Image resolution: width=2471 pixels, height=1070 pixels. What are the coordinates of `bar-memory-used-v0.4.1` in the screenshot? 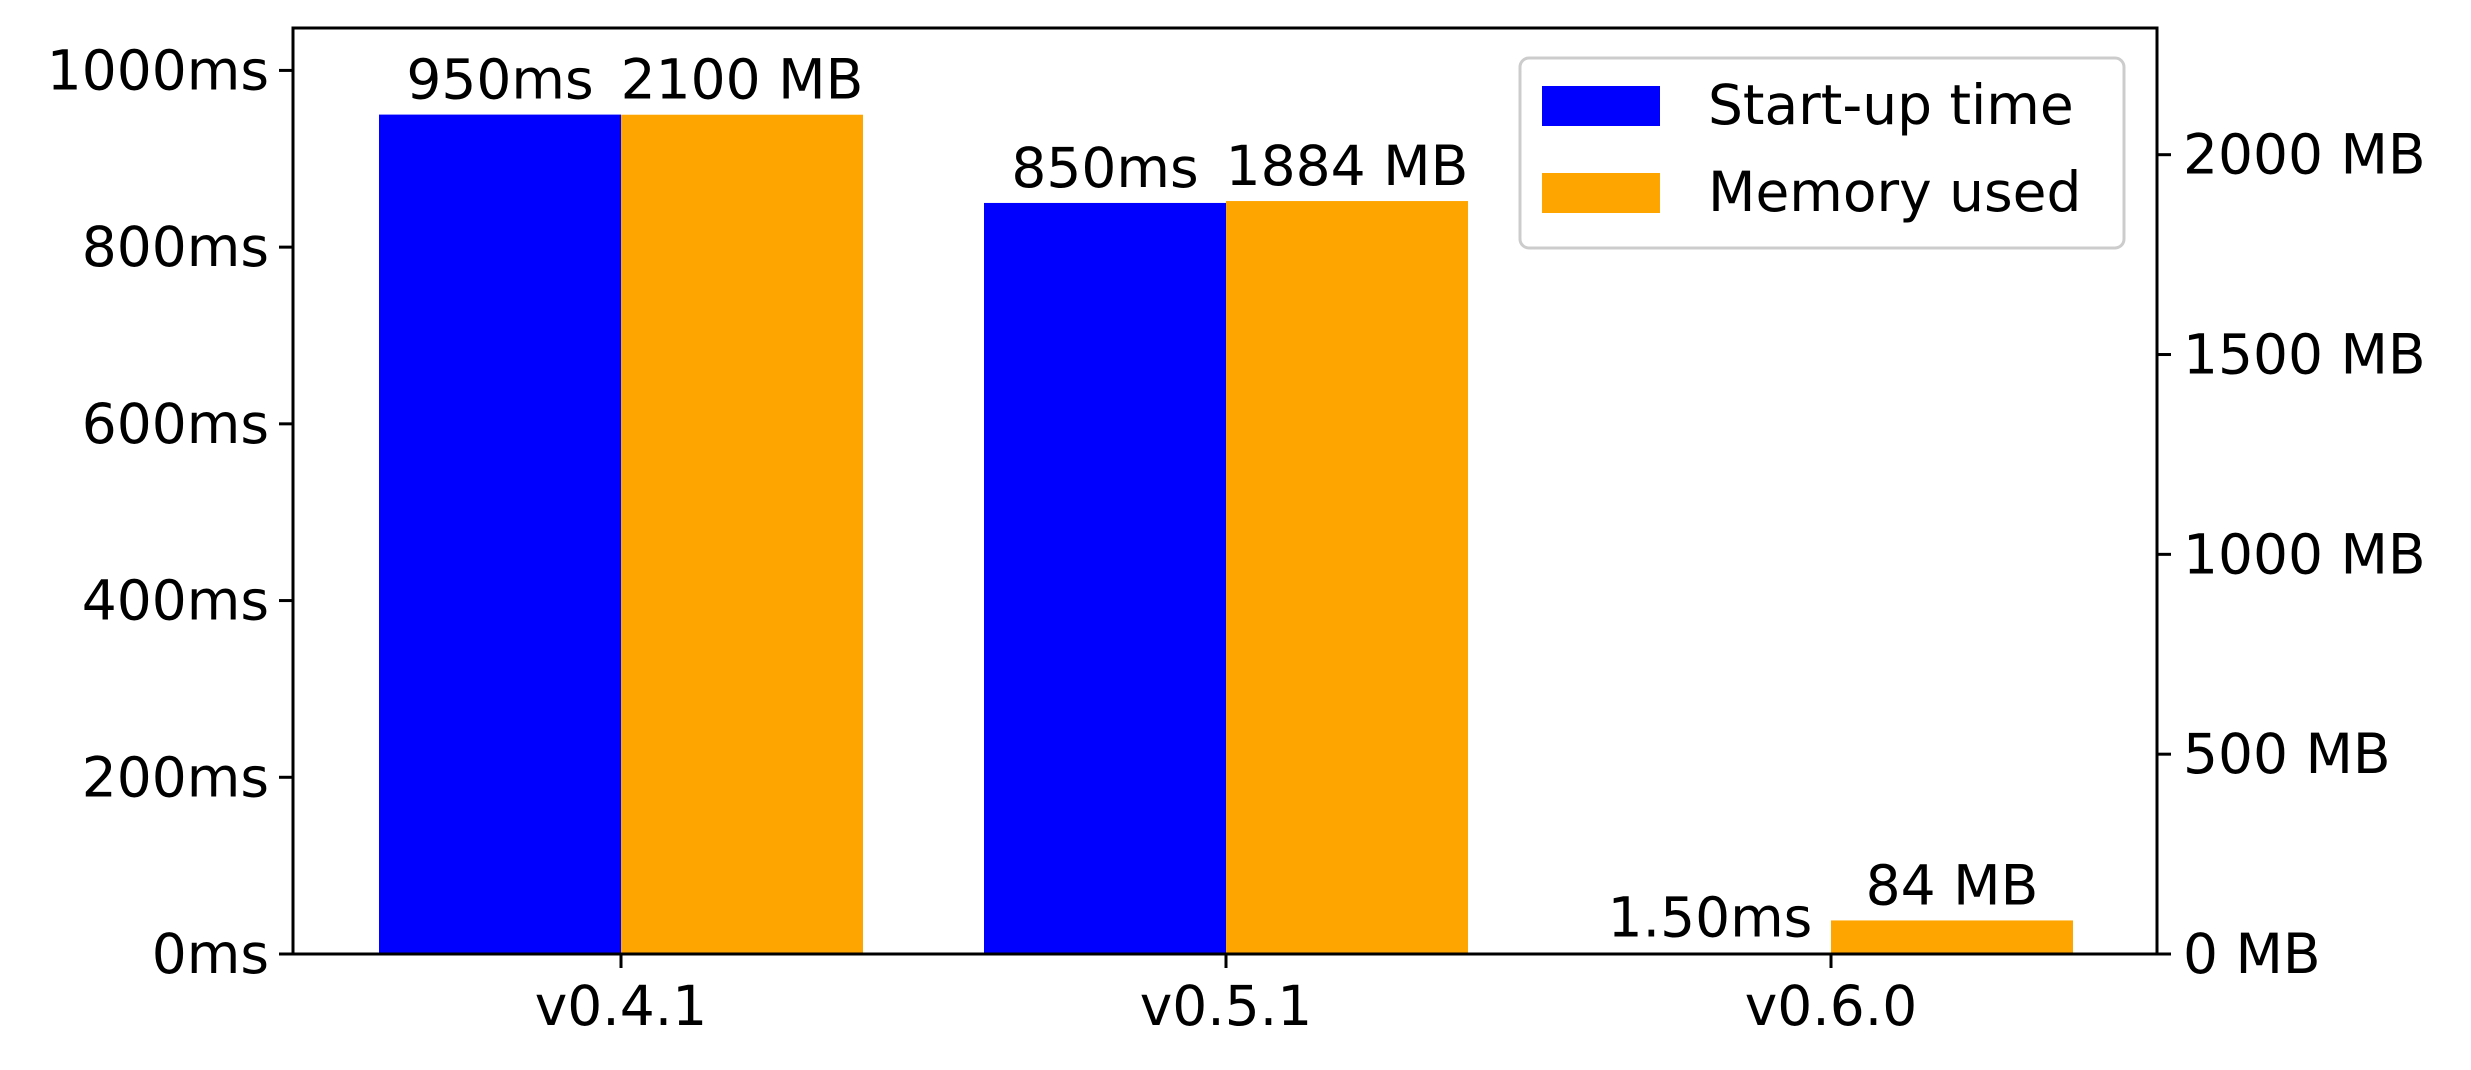 It's located at (742, 534).